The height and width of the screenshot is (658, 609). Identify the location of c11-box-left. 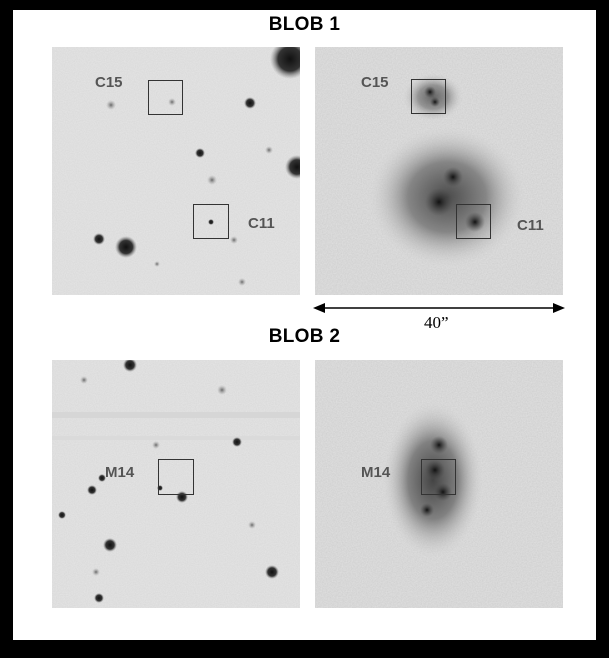
(211, 221).